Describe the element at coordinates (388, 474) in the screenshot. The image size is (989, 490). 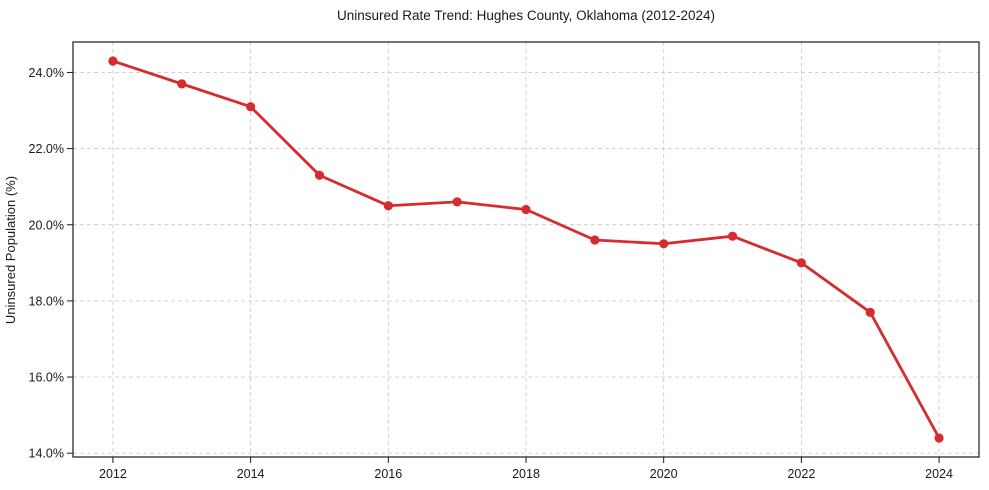
I see `x-tick-label: 2016` at that location.